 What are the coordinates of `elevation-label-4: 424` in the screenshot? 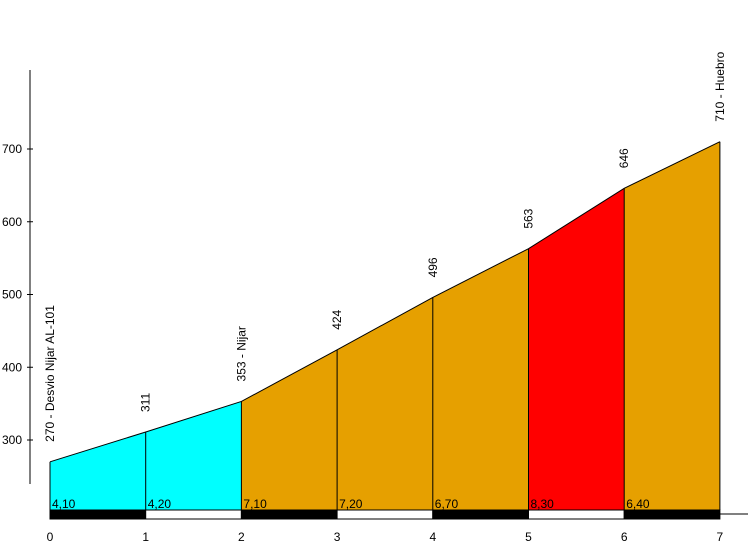 It's located at (337, 319).